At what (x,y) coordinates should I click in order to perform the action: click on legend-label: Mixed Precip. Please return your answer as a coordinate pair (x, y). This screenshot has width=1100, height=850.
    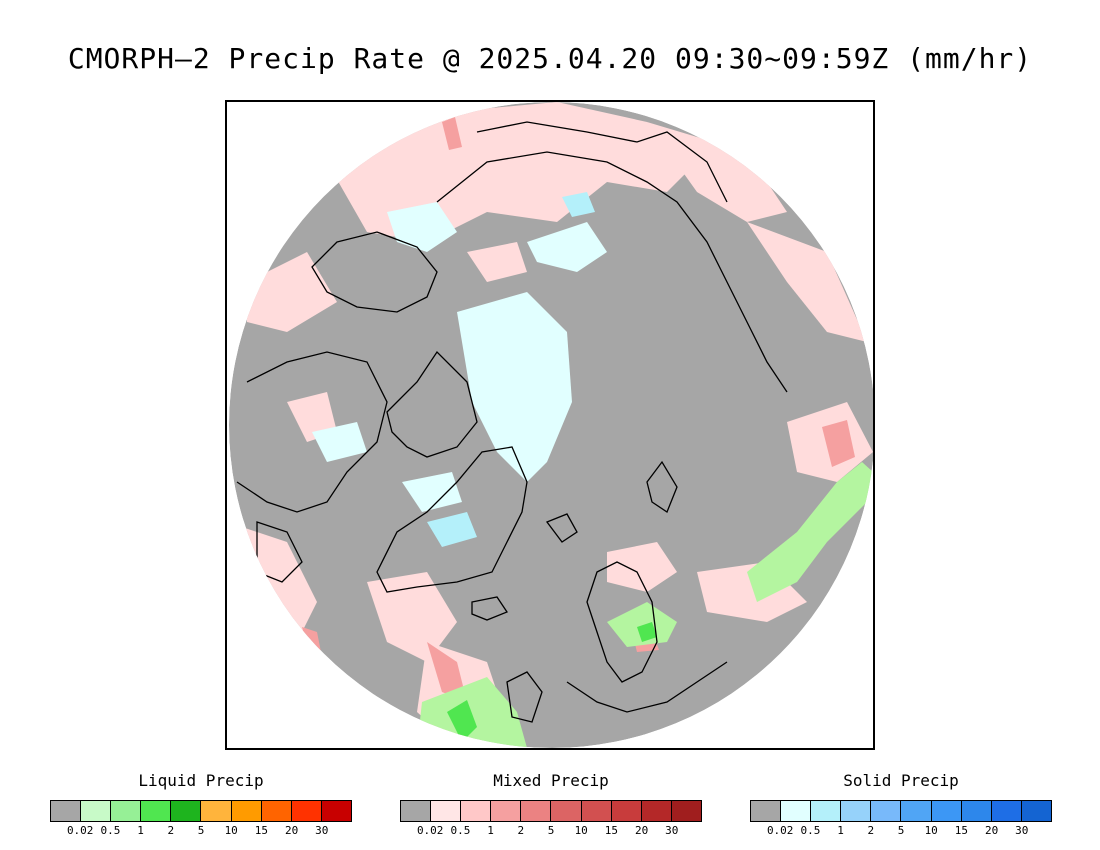
    Looking at the image, I should click on (551, 780).